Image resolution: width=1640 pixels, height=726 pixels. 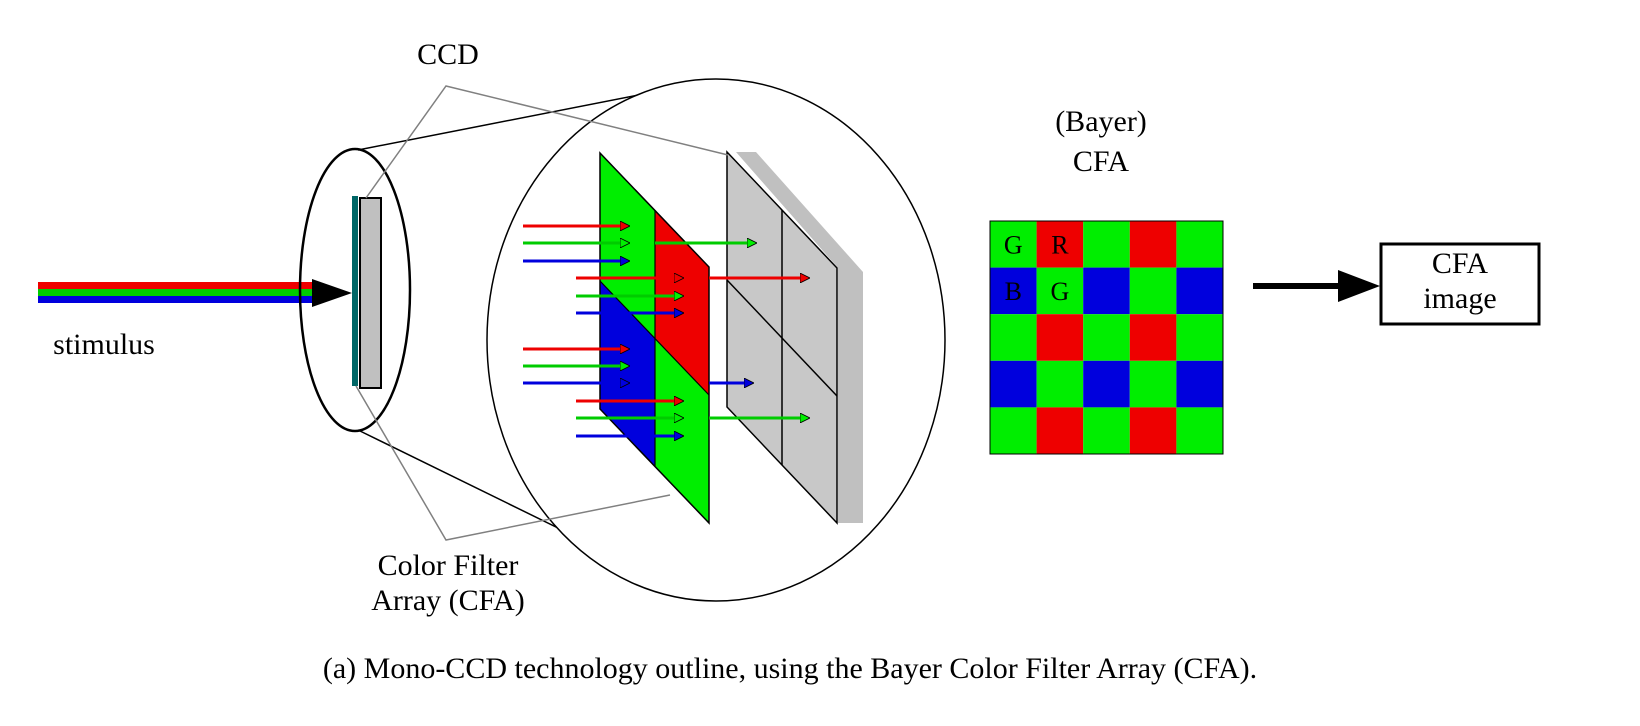 I want to click on stimulus-label: stimulus, so click(x=104, y=344).